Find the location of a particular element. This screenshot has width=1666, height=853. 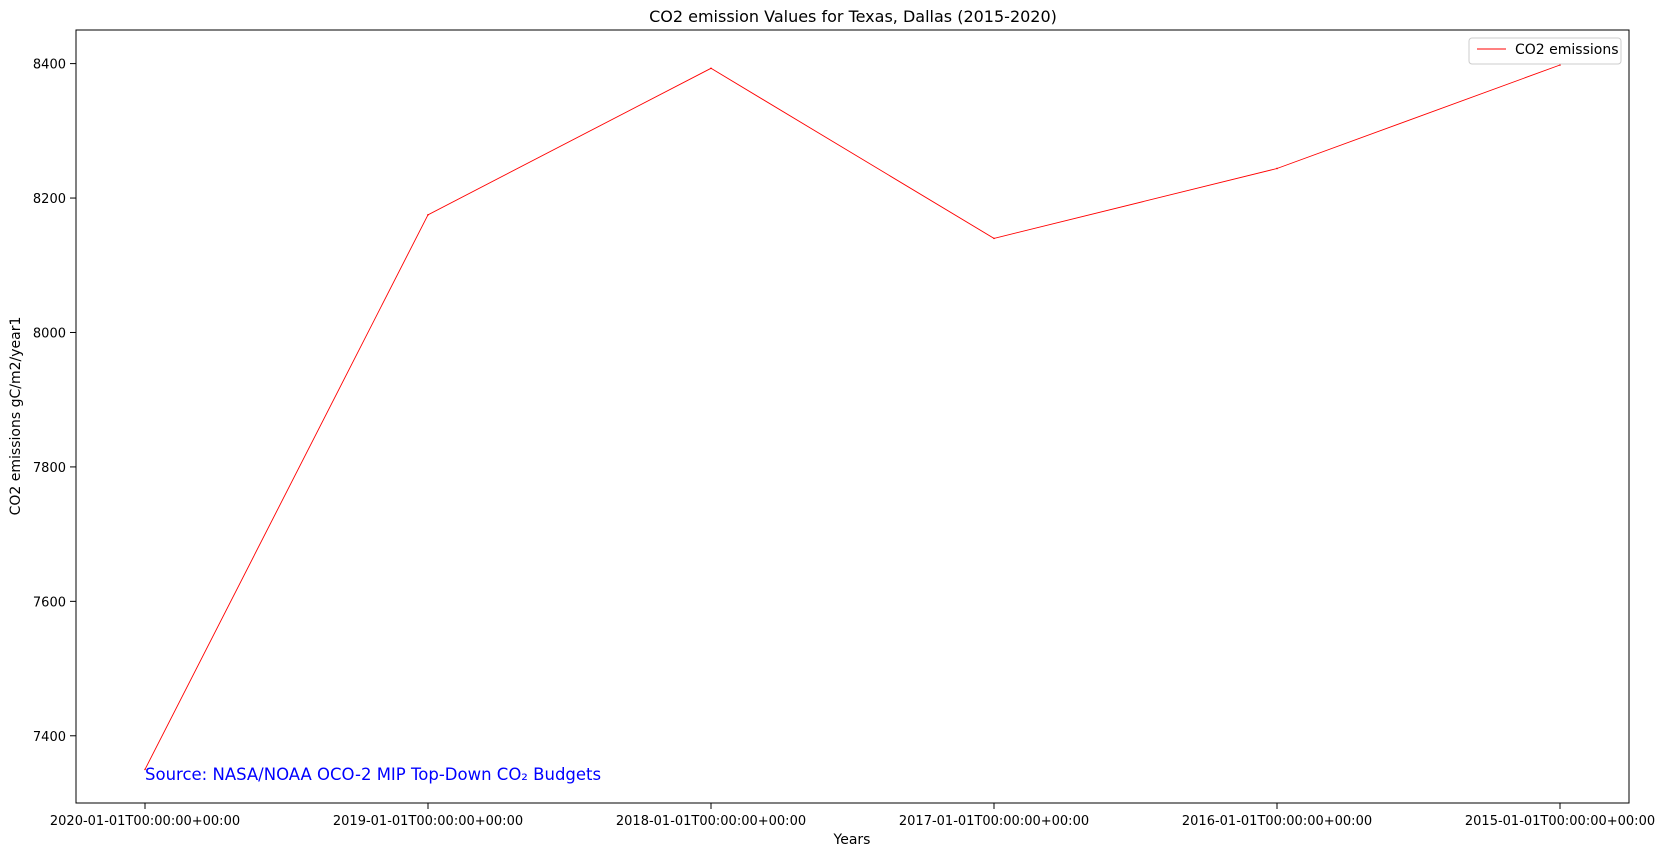

x-tick-label: 2015-01-01T00:00:00+00:00 is located at coordinates (1560, 821).